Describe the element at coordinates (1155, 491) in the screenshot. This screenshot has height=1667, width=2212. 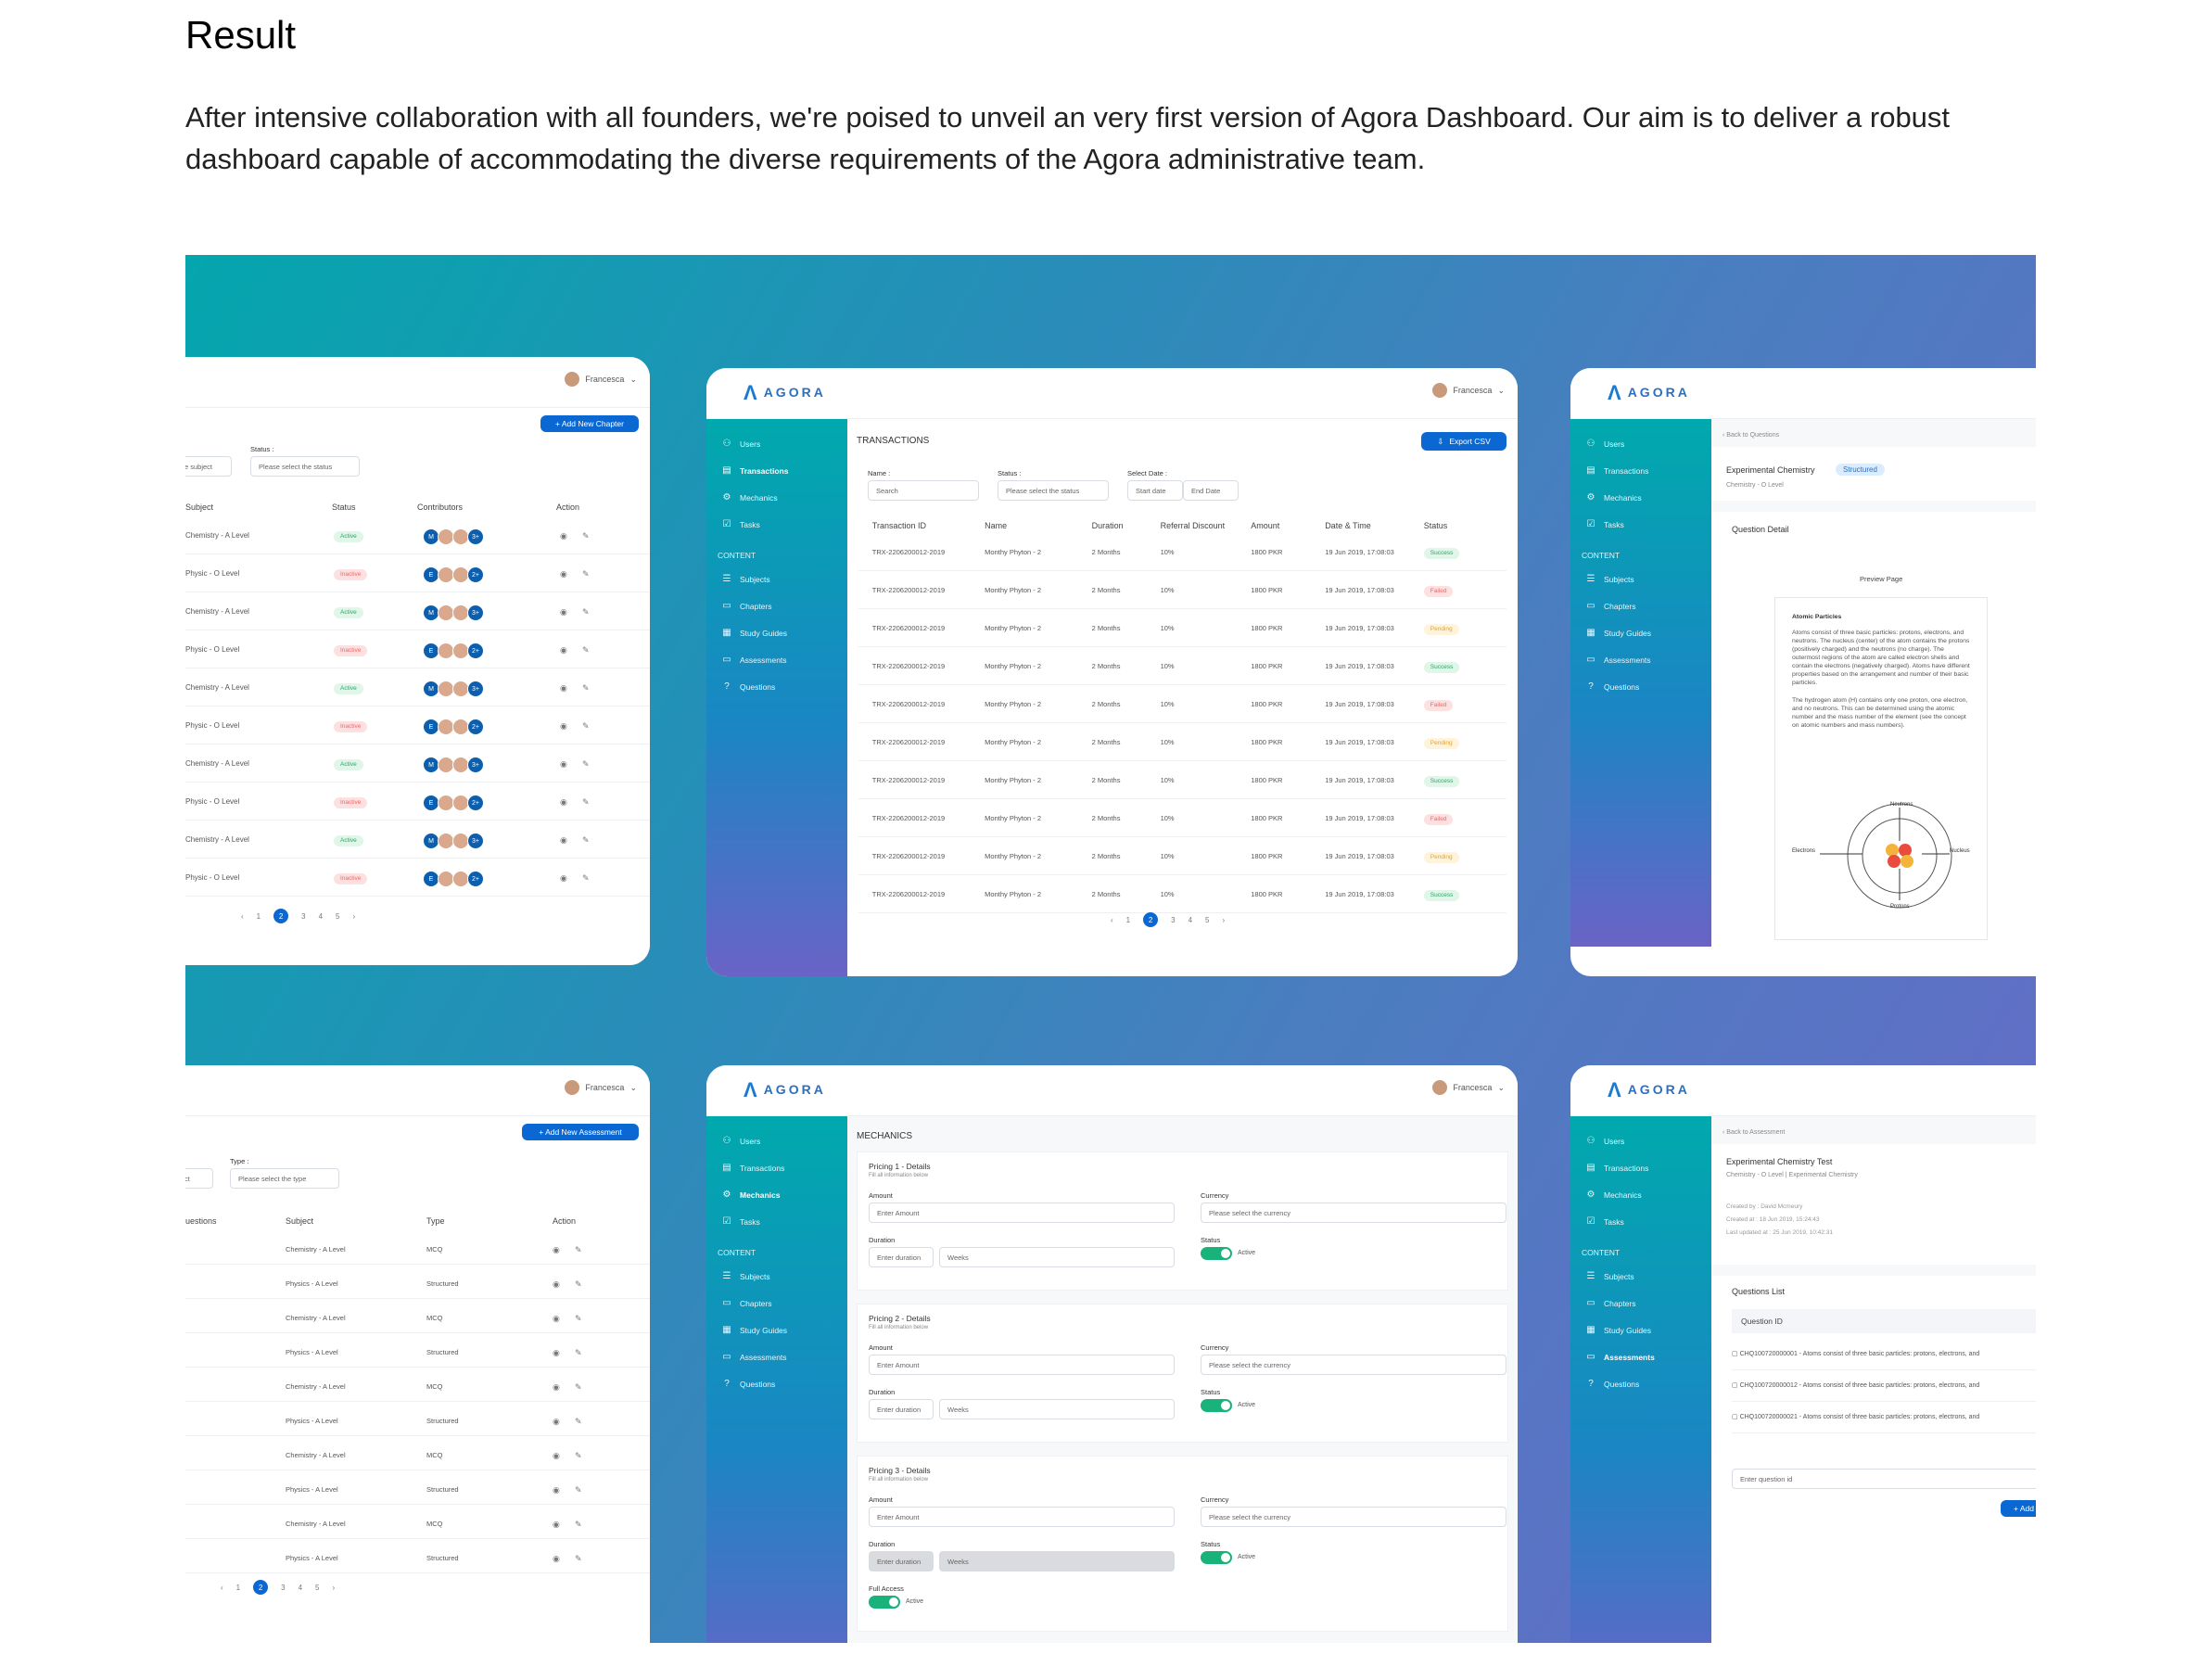
I see `start-date-input: Start date` at that location.